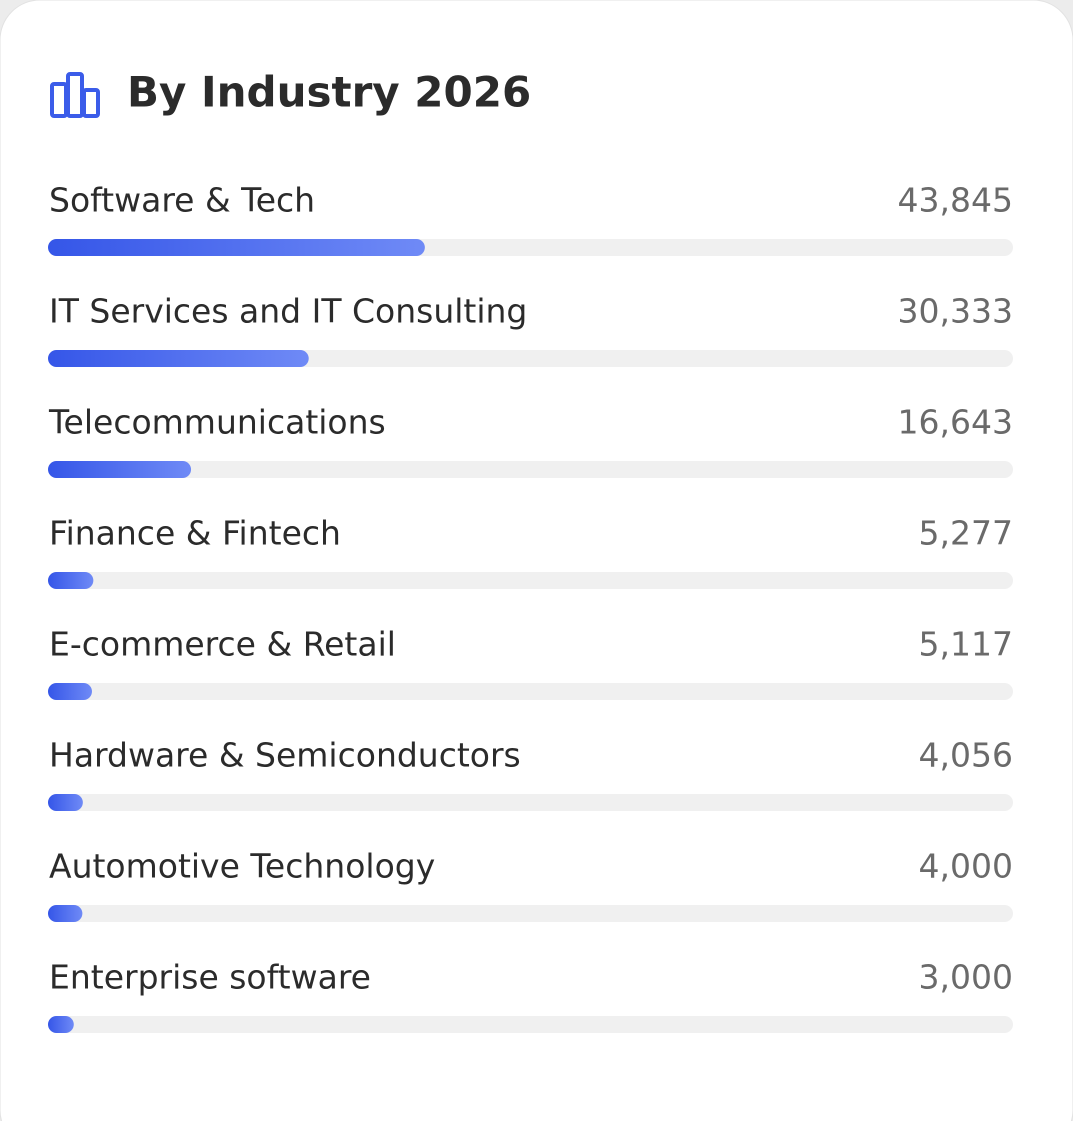 The width and height of the screenshot is (1073, 1121). I want to click on category-label: Automotive Technology, so click(242, 866).